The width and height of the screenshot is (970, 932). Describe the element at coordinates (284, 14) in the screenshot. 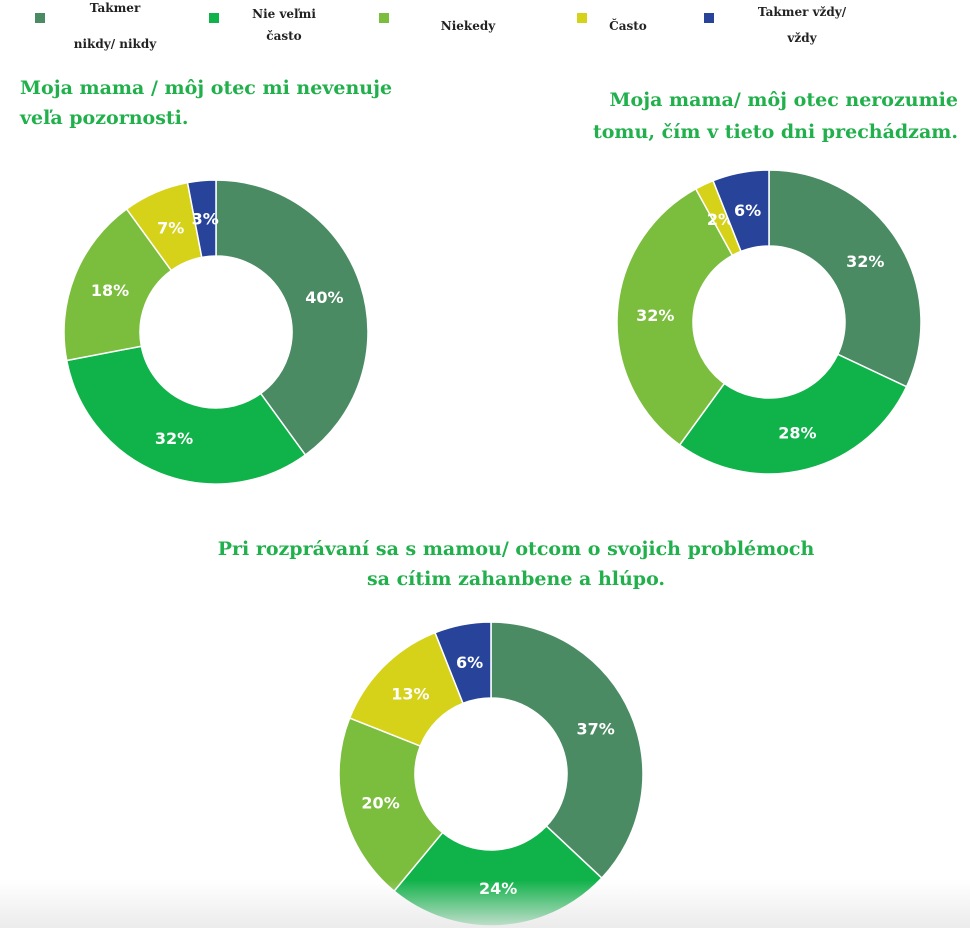

I see `legend-label: Nie veľmi` at that location.